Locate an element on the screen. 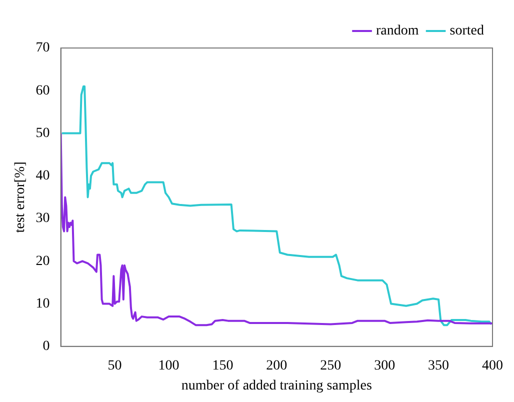 This screenshot has width=514, height=402. x-tick-label: 200 is located at coordinates (277, 366).